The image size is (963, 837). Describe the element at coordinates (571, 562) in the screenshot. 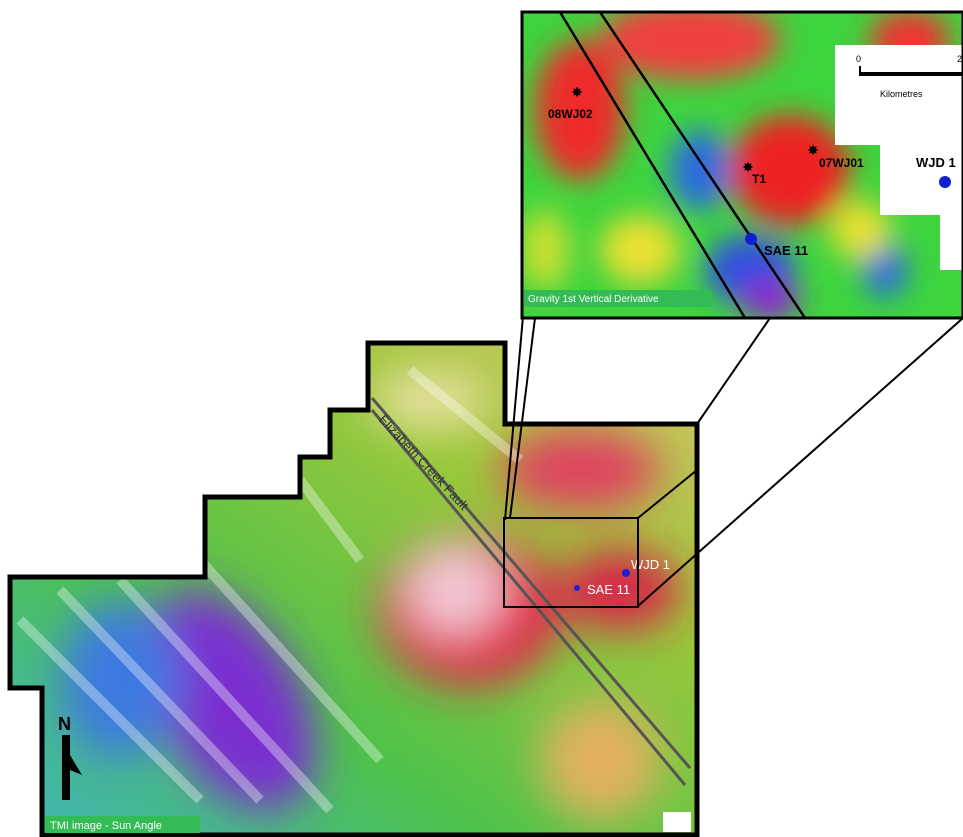

I see `zoom-box` at that location.